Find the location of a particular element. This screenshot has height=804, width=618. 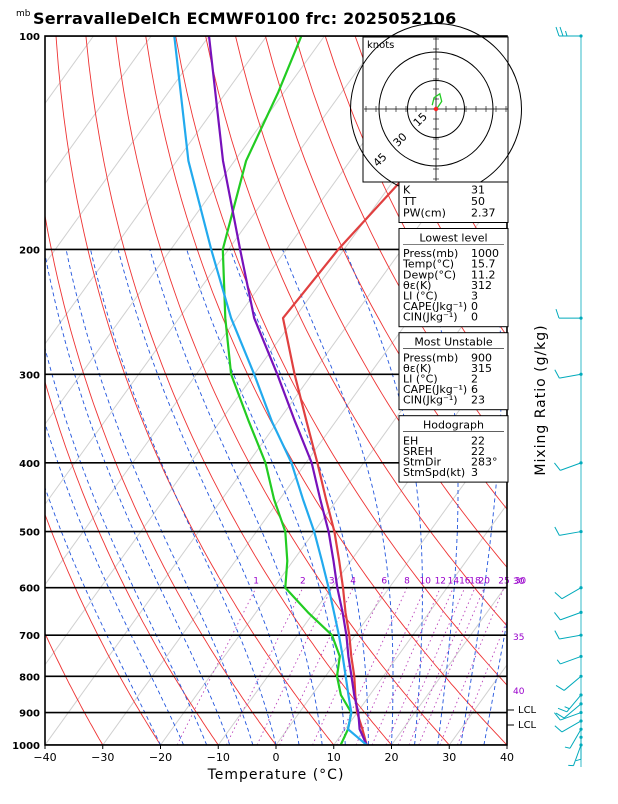

hodograph-params-label: StmSpd(kt) is located at coordinates (434, 472).